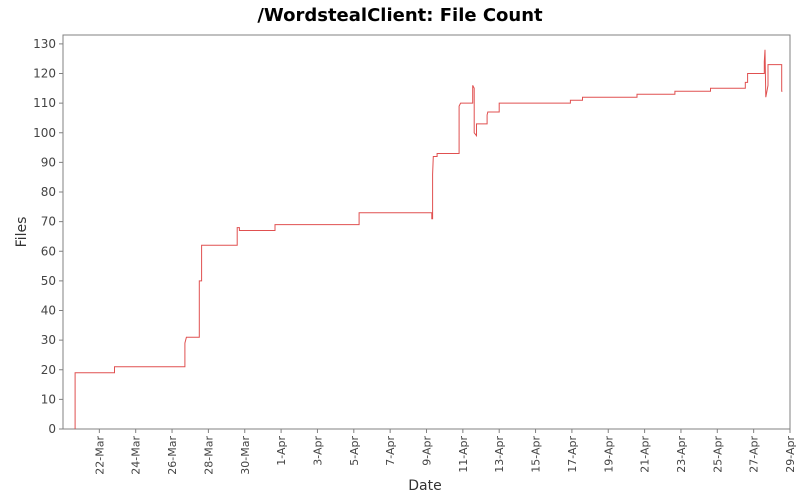 The width and height of the screenshot is (800, 504). I want to click on y-tick-label: 100, so click(44, 133).